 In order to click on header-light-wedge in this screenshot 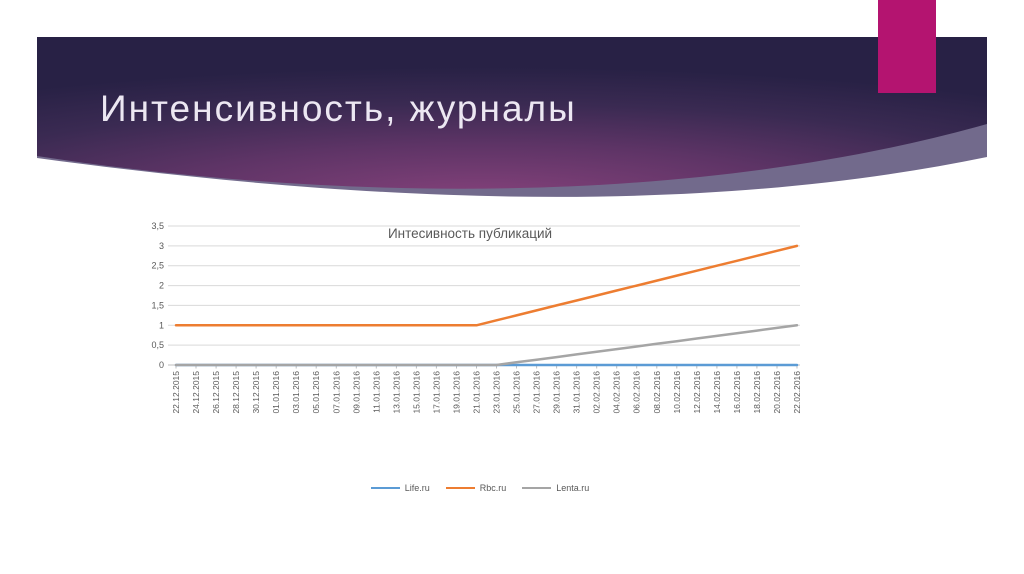, I will do `click(512, 159)`.